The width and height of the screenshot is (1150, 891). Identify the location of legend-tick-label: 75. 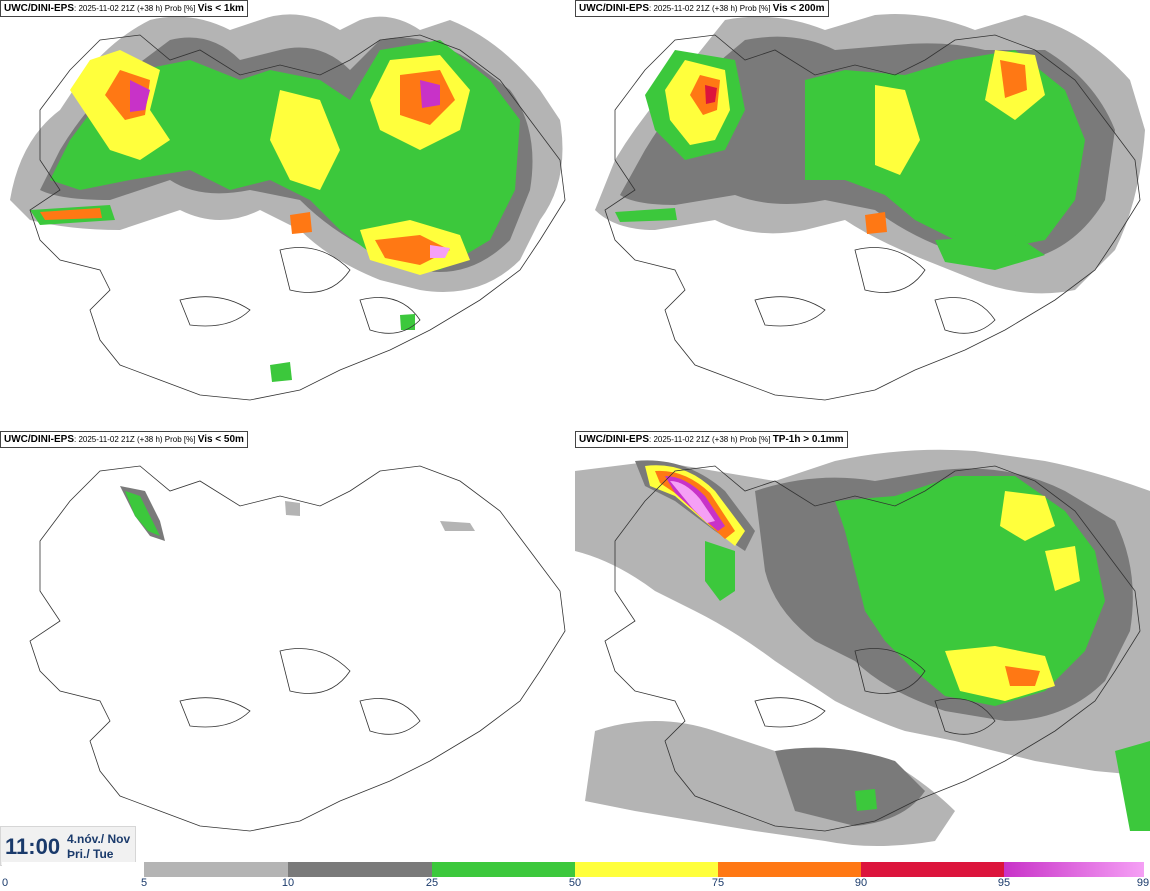
(718, 883).